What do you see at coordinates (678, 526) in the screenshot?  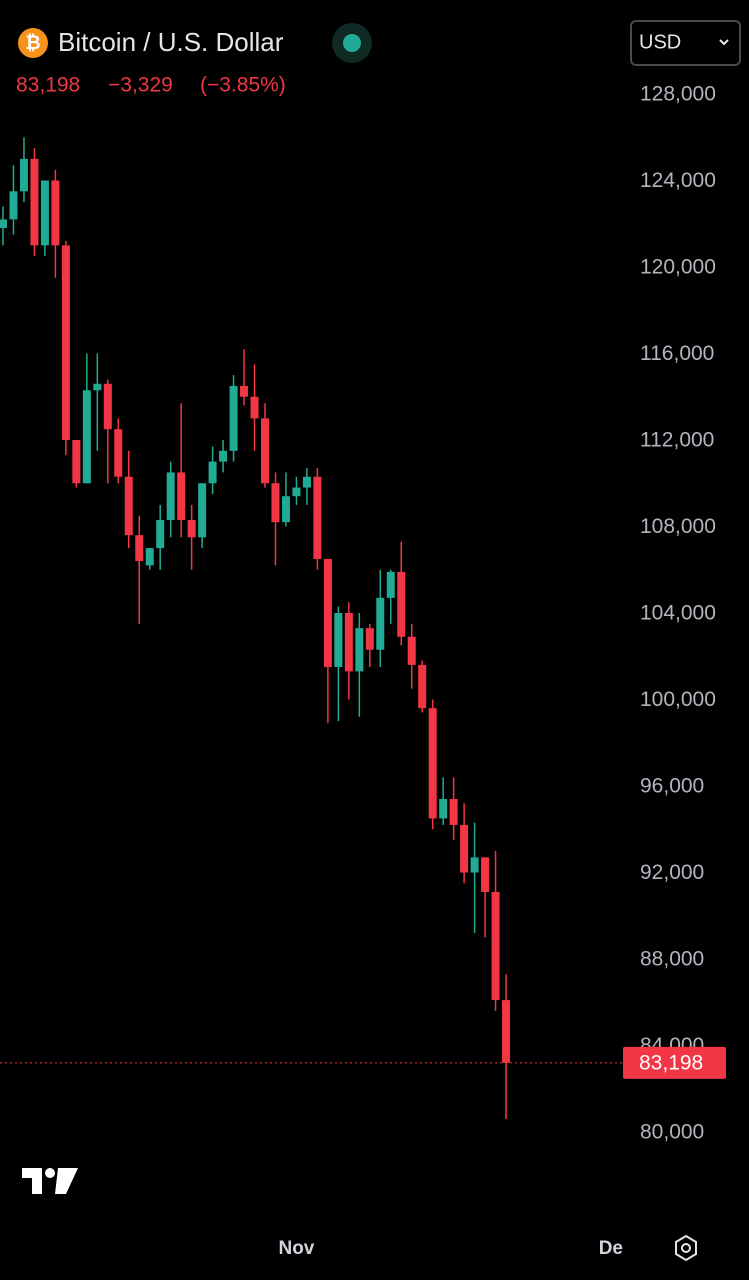 I see `y-tick-label: 108,000` at bounding box center [678, 526].